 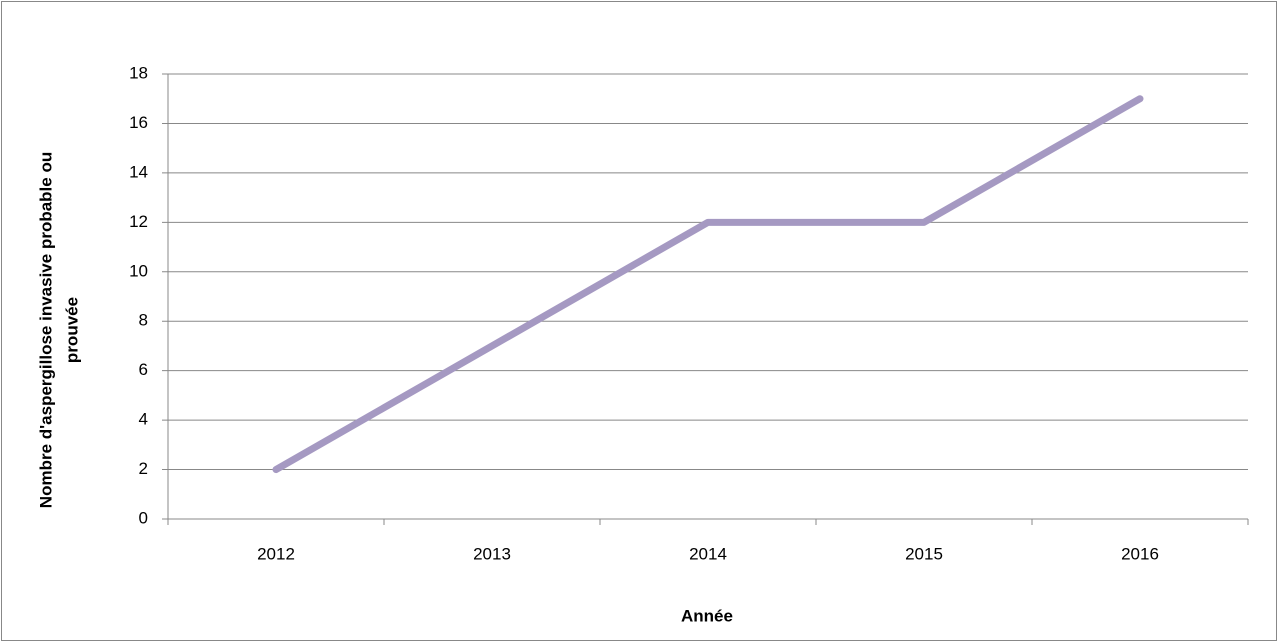 What do you see at coordinates (138, 270) in the screenshot?
I see `y-tick-label: 10` at bounding box center [138, 270].